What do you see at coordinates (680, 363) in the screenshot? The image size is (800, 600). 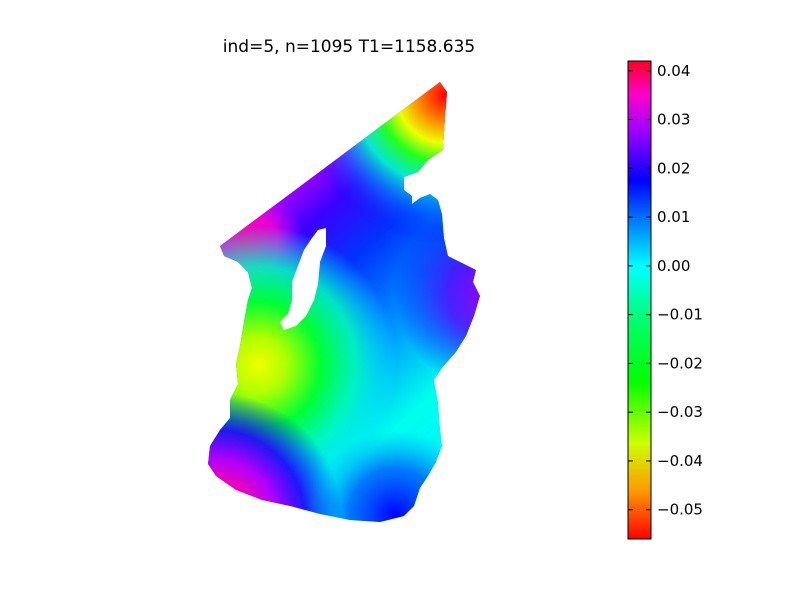 I see `colorbar-tick-label: −0.02` at bounding box center [680, 363].